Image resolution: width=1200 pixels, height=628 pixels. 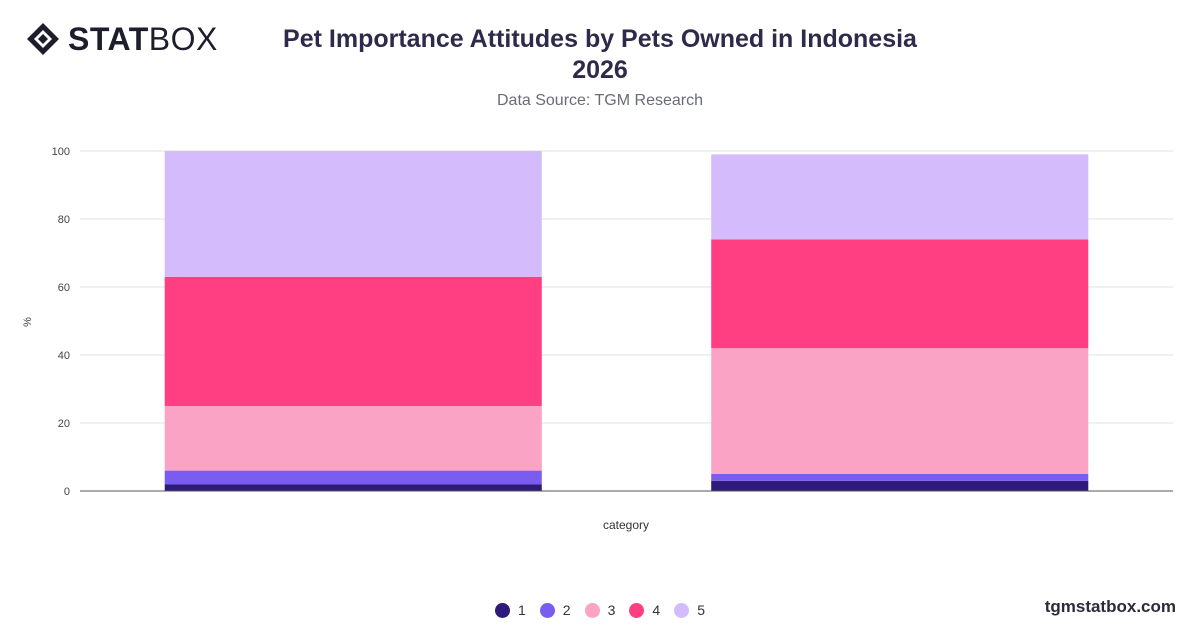 I want to click on site-url: tgmstatbox.com, so click(x=1110, y=606).